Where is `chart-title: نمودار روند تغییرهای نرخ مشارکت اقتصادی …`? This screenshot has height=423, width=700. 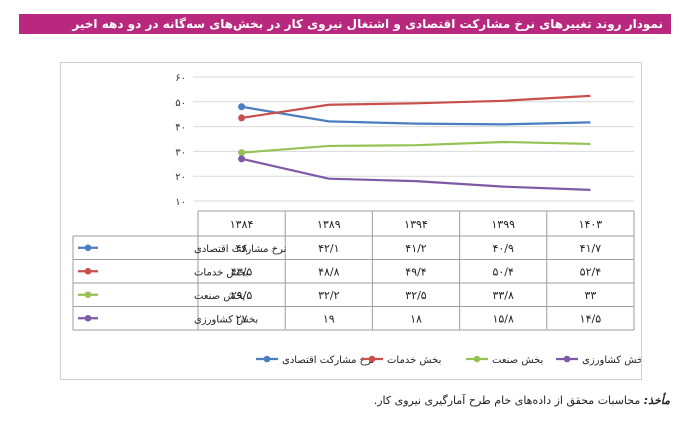 chart-title: نمودار روند تغییرهای نرخ مشارکت اقتصادی … is located at coordinates (345, 24).